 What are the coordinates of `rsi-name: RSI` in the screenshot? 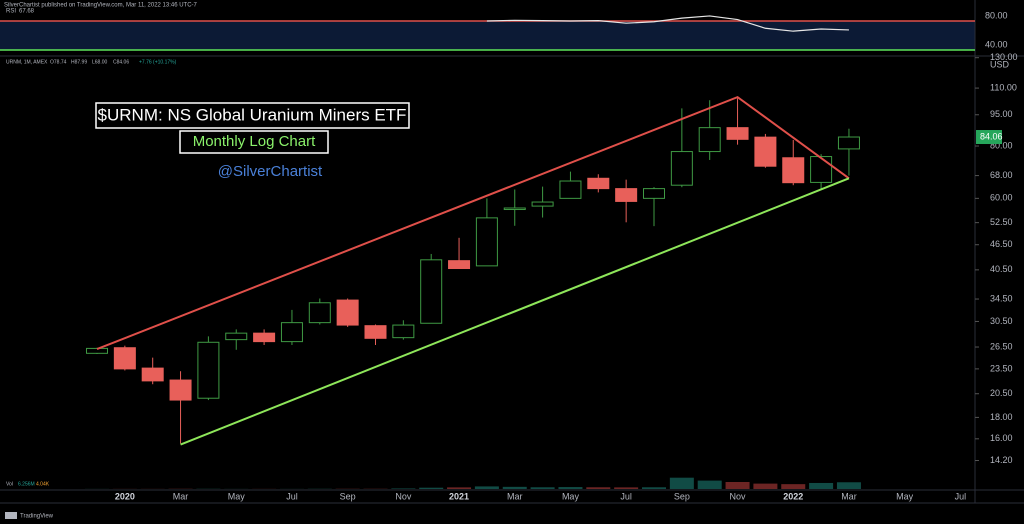 It's located at (11, 12).